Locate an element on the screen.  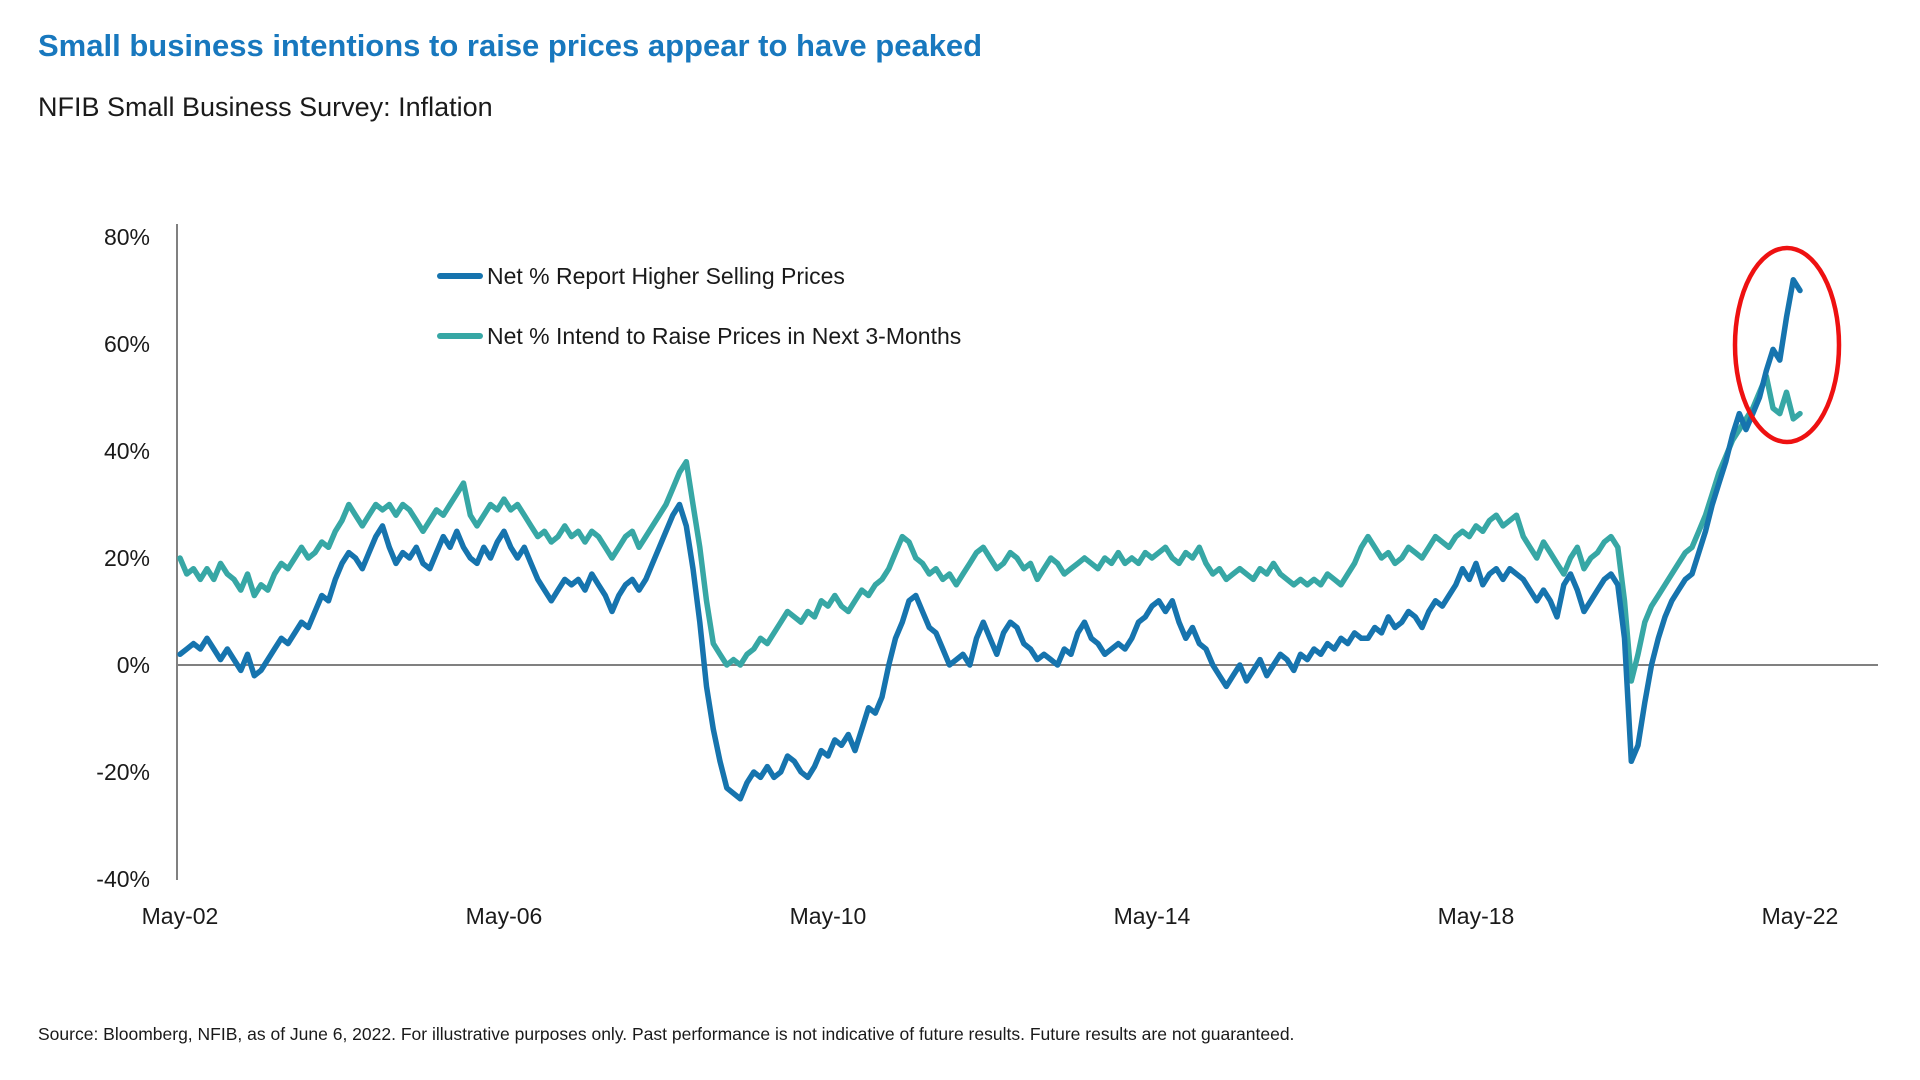
y-tick-20: 20% is located at coordinates (126, 558).